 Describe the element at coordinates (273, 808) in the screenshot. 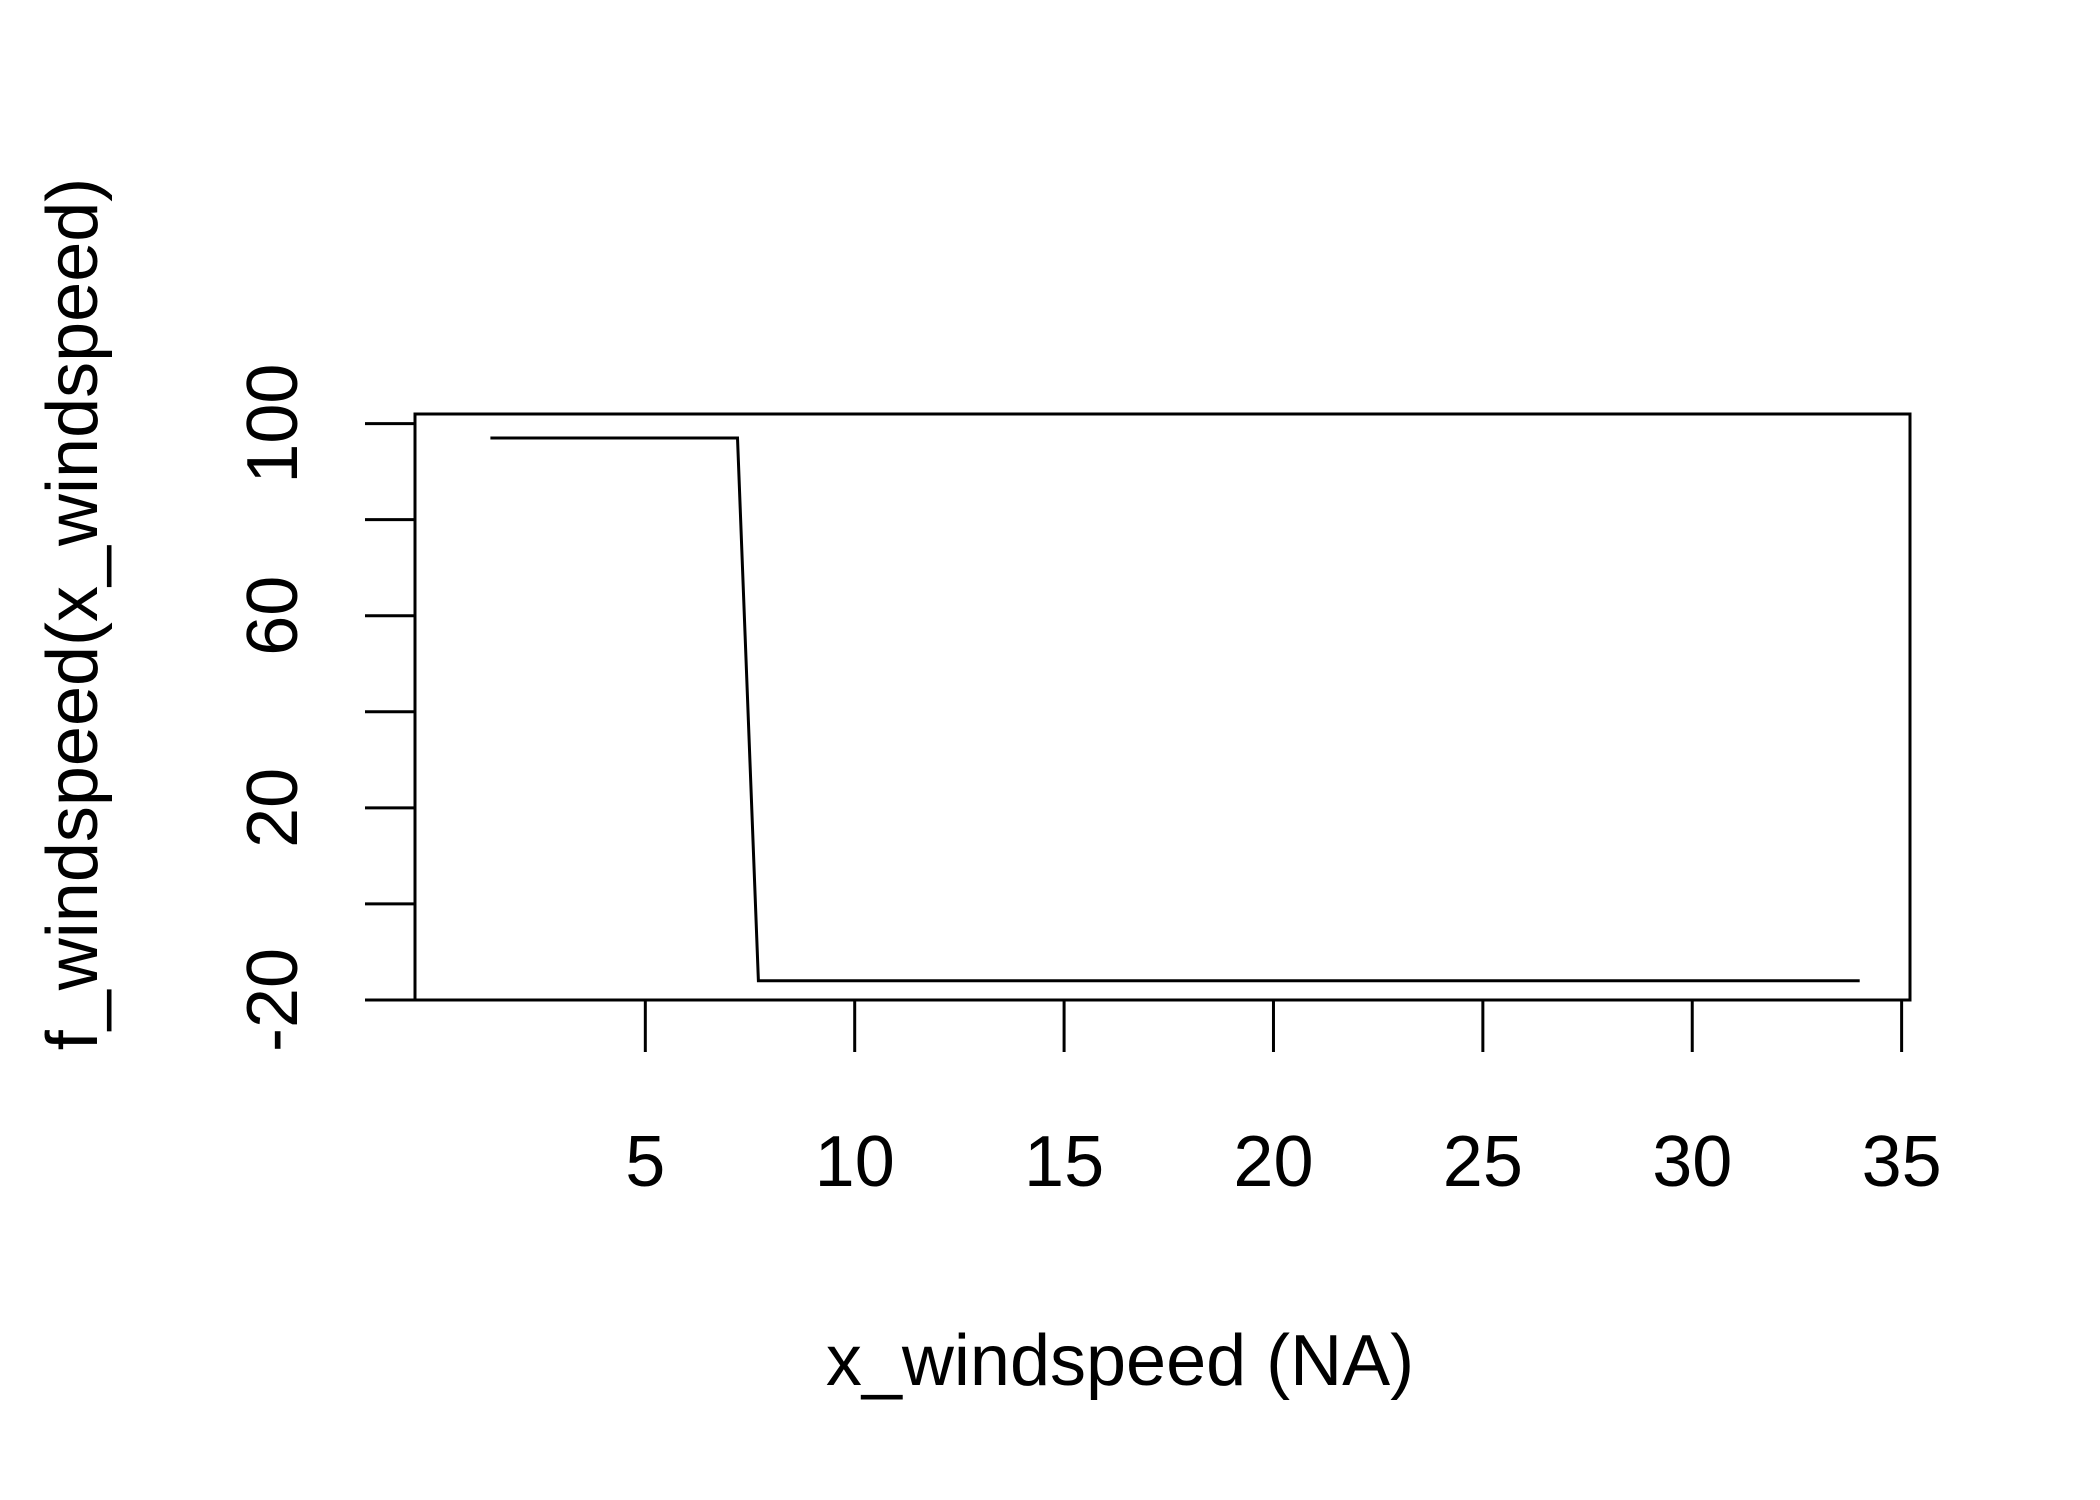

I see `y-tick-label-1: 20` at that location.